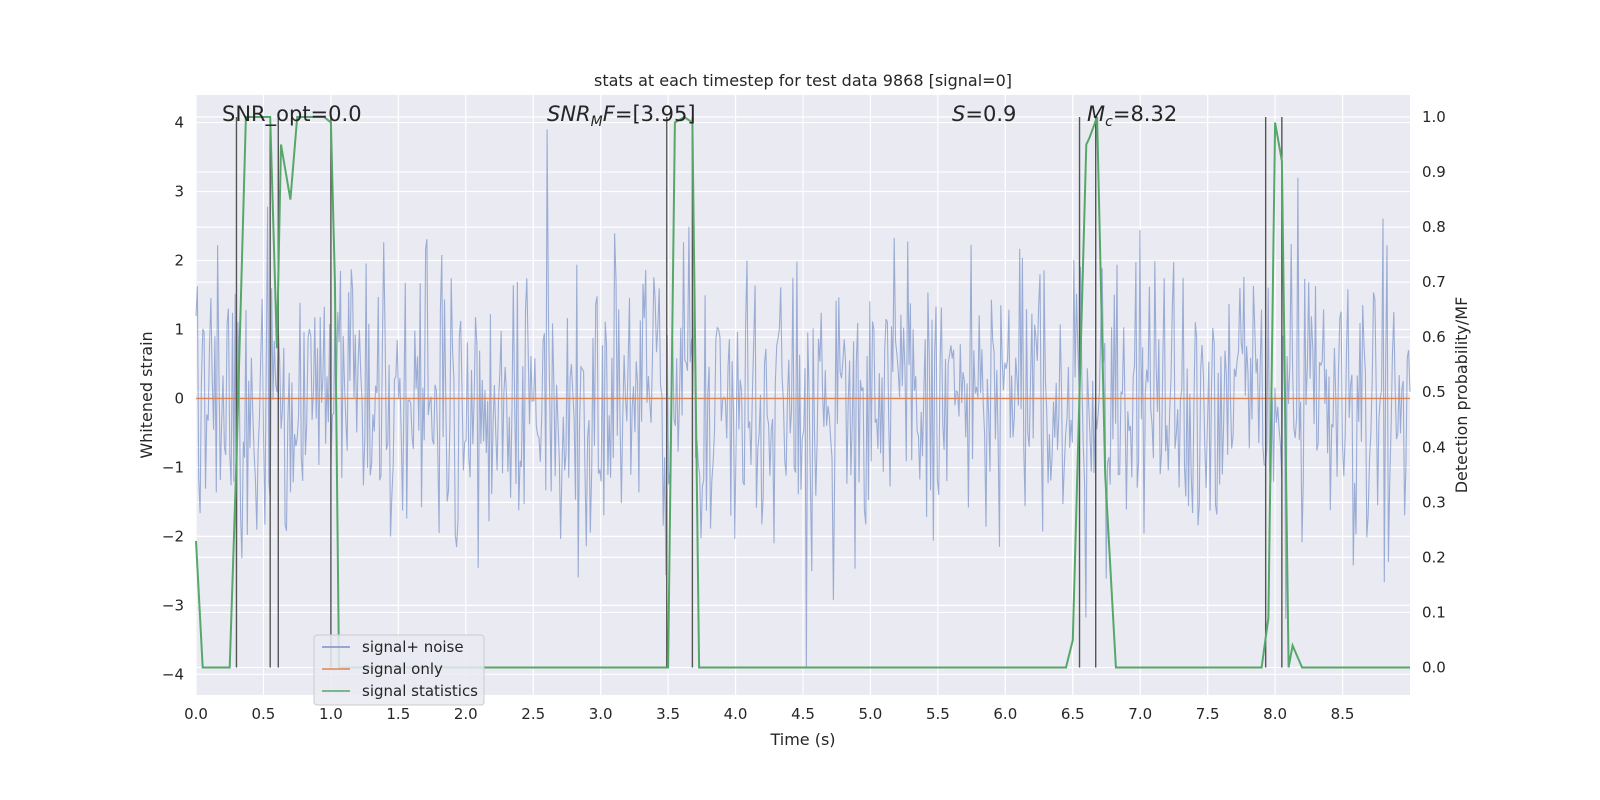 The width and height of the screenshot is (1600, 800). Describe the element at coordinates (1434, 502) in the screenshot. I see `y-tick-label-right: 0.3` at that location.